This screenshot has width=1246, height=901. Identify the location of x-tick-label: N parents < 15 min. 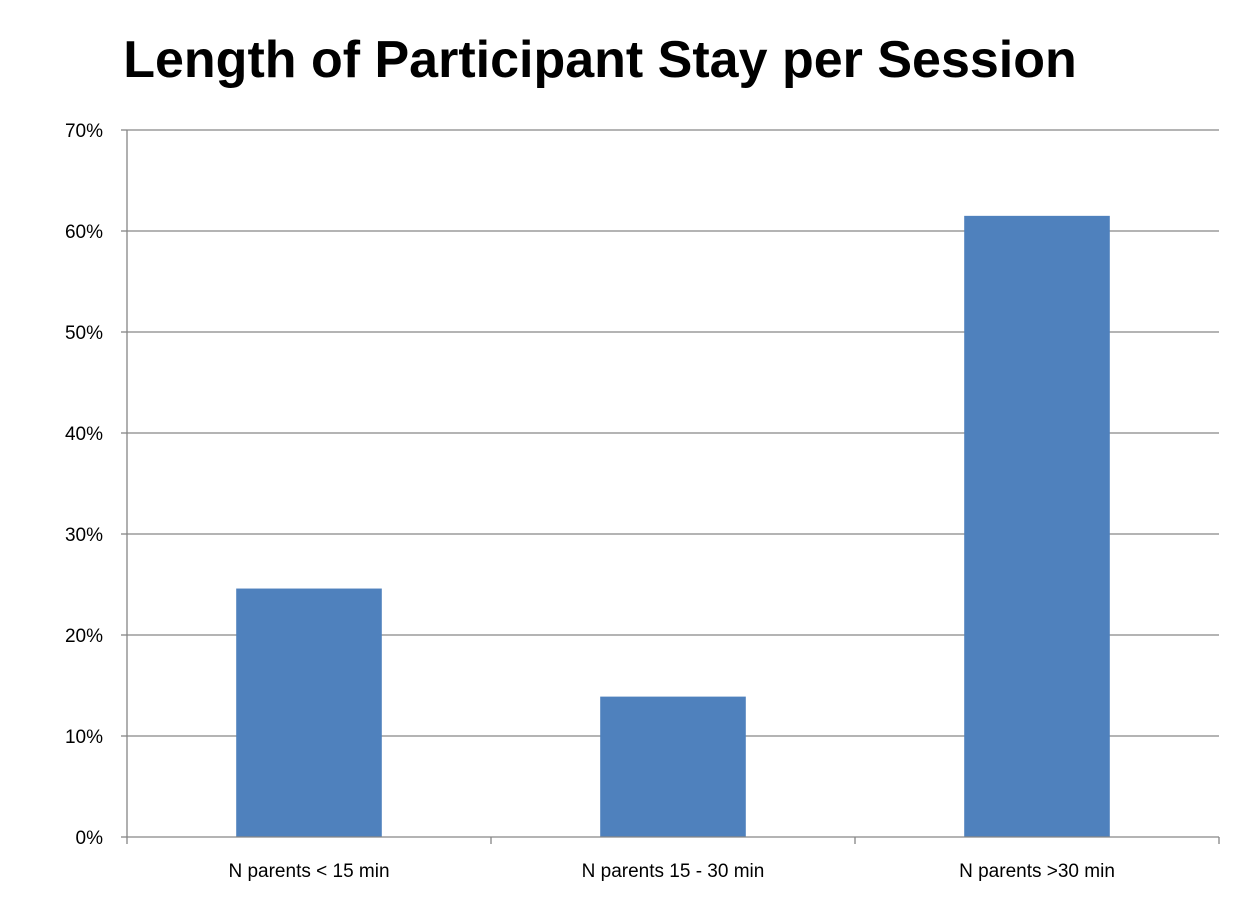
(308, 871).